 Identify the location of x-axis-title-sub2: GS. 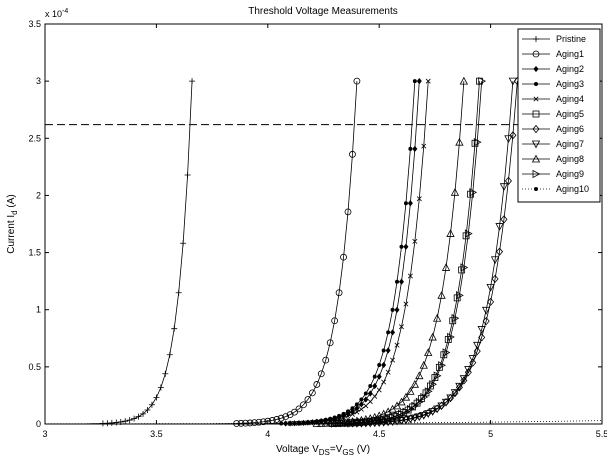
(348, 452).